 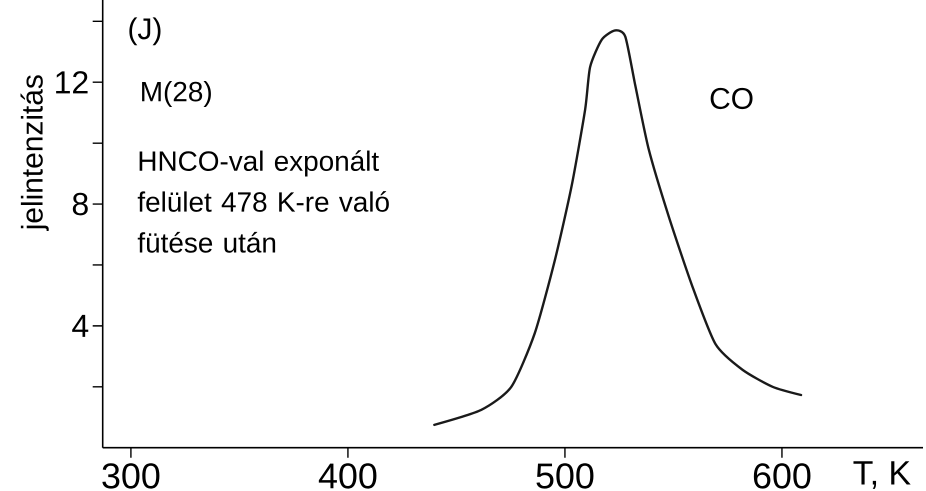 What do you see at coordinates (176, 94) in the screenshot?
I see `annotation: M(28)` at bounding box center [176, 94].